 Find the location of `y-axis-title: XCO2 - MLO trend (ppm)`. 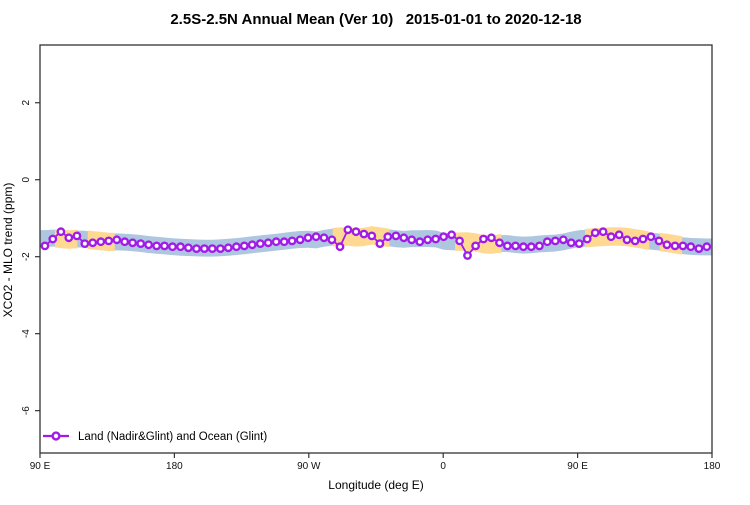

y-axis-title: XCO2 - MLO trend (ppm) is located at coordinates (8, 250).